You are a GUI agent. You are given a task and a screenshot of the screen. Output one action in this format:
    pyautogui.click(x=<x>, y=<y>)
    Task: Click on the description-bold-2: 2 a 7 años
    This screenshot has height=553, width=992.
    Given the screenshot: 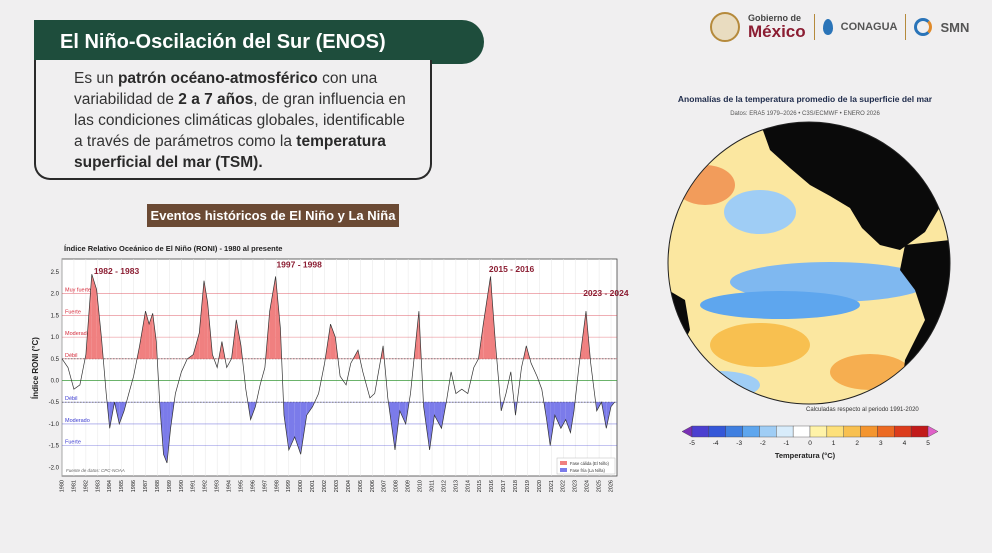 What is the action you would take?
    pyautogui.click(x=216, y=99)
    